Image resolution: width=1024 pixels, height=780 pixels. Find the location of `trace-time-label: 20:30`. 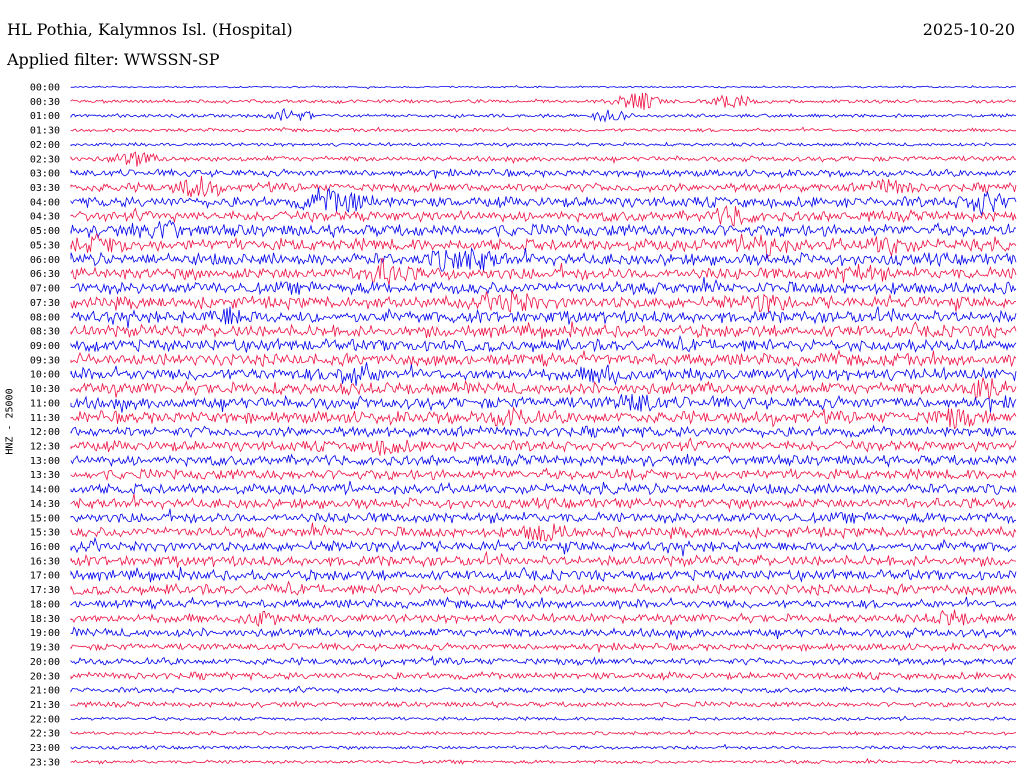

trace-time-label: 20:30 is located at coordinates (45, 676).